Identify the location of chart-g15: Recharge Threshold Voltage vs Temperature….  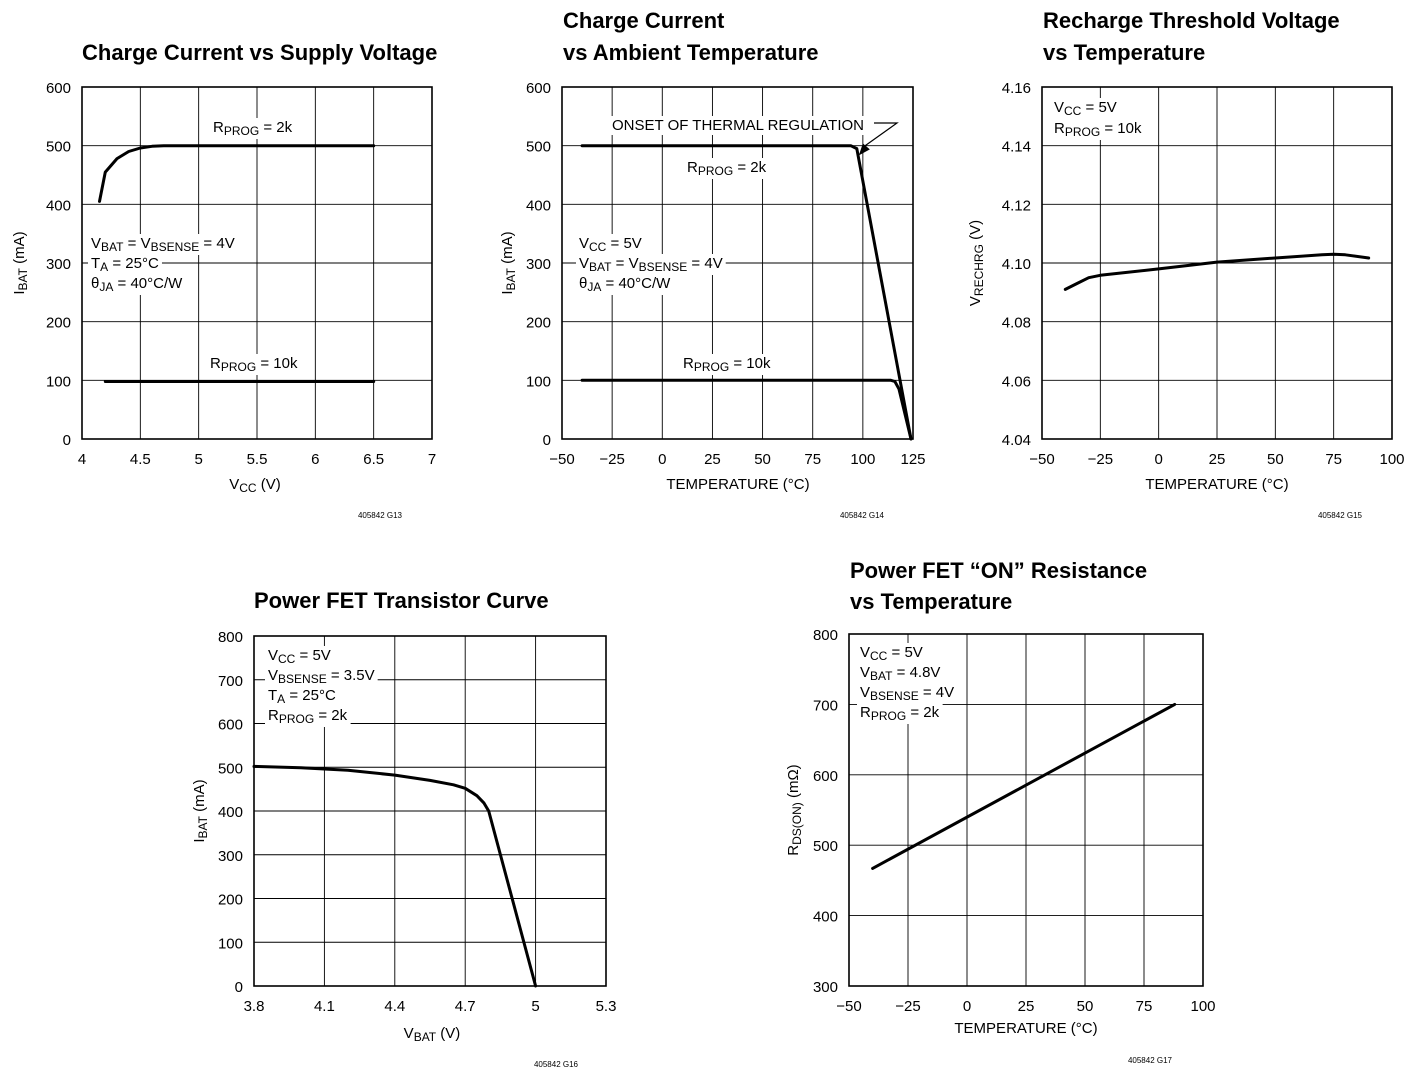
(1186, 264).